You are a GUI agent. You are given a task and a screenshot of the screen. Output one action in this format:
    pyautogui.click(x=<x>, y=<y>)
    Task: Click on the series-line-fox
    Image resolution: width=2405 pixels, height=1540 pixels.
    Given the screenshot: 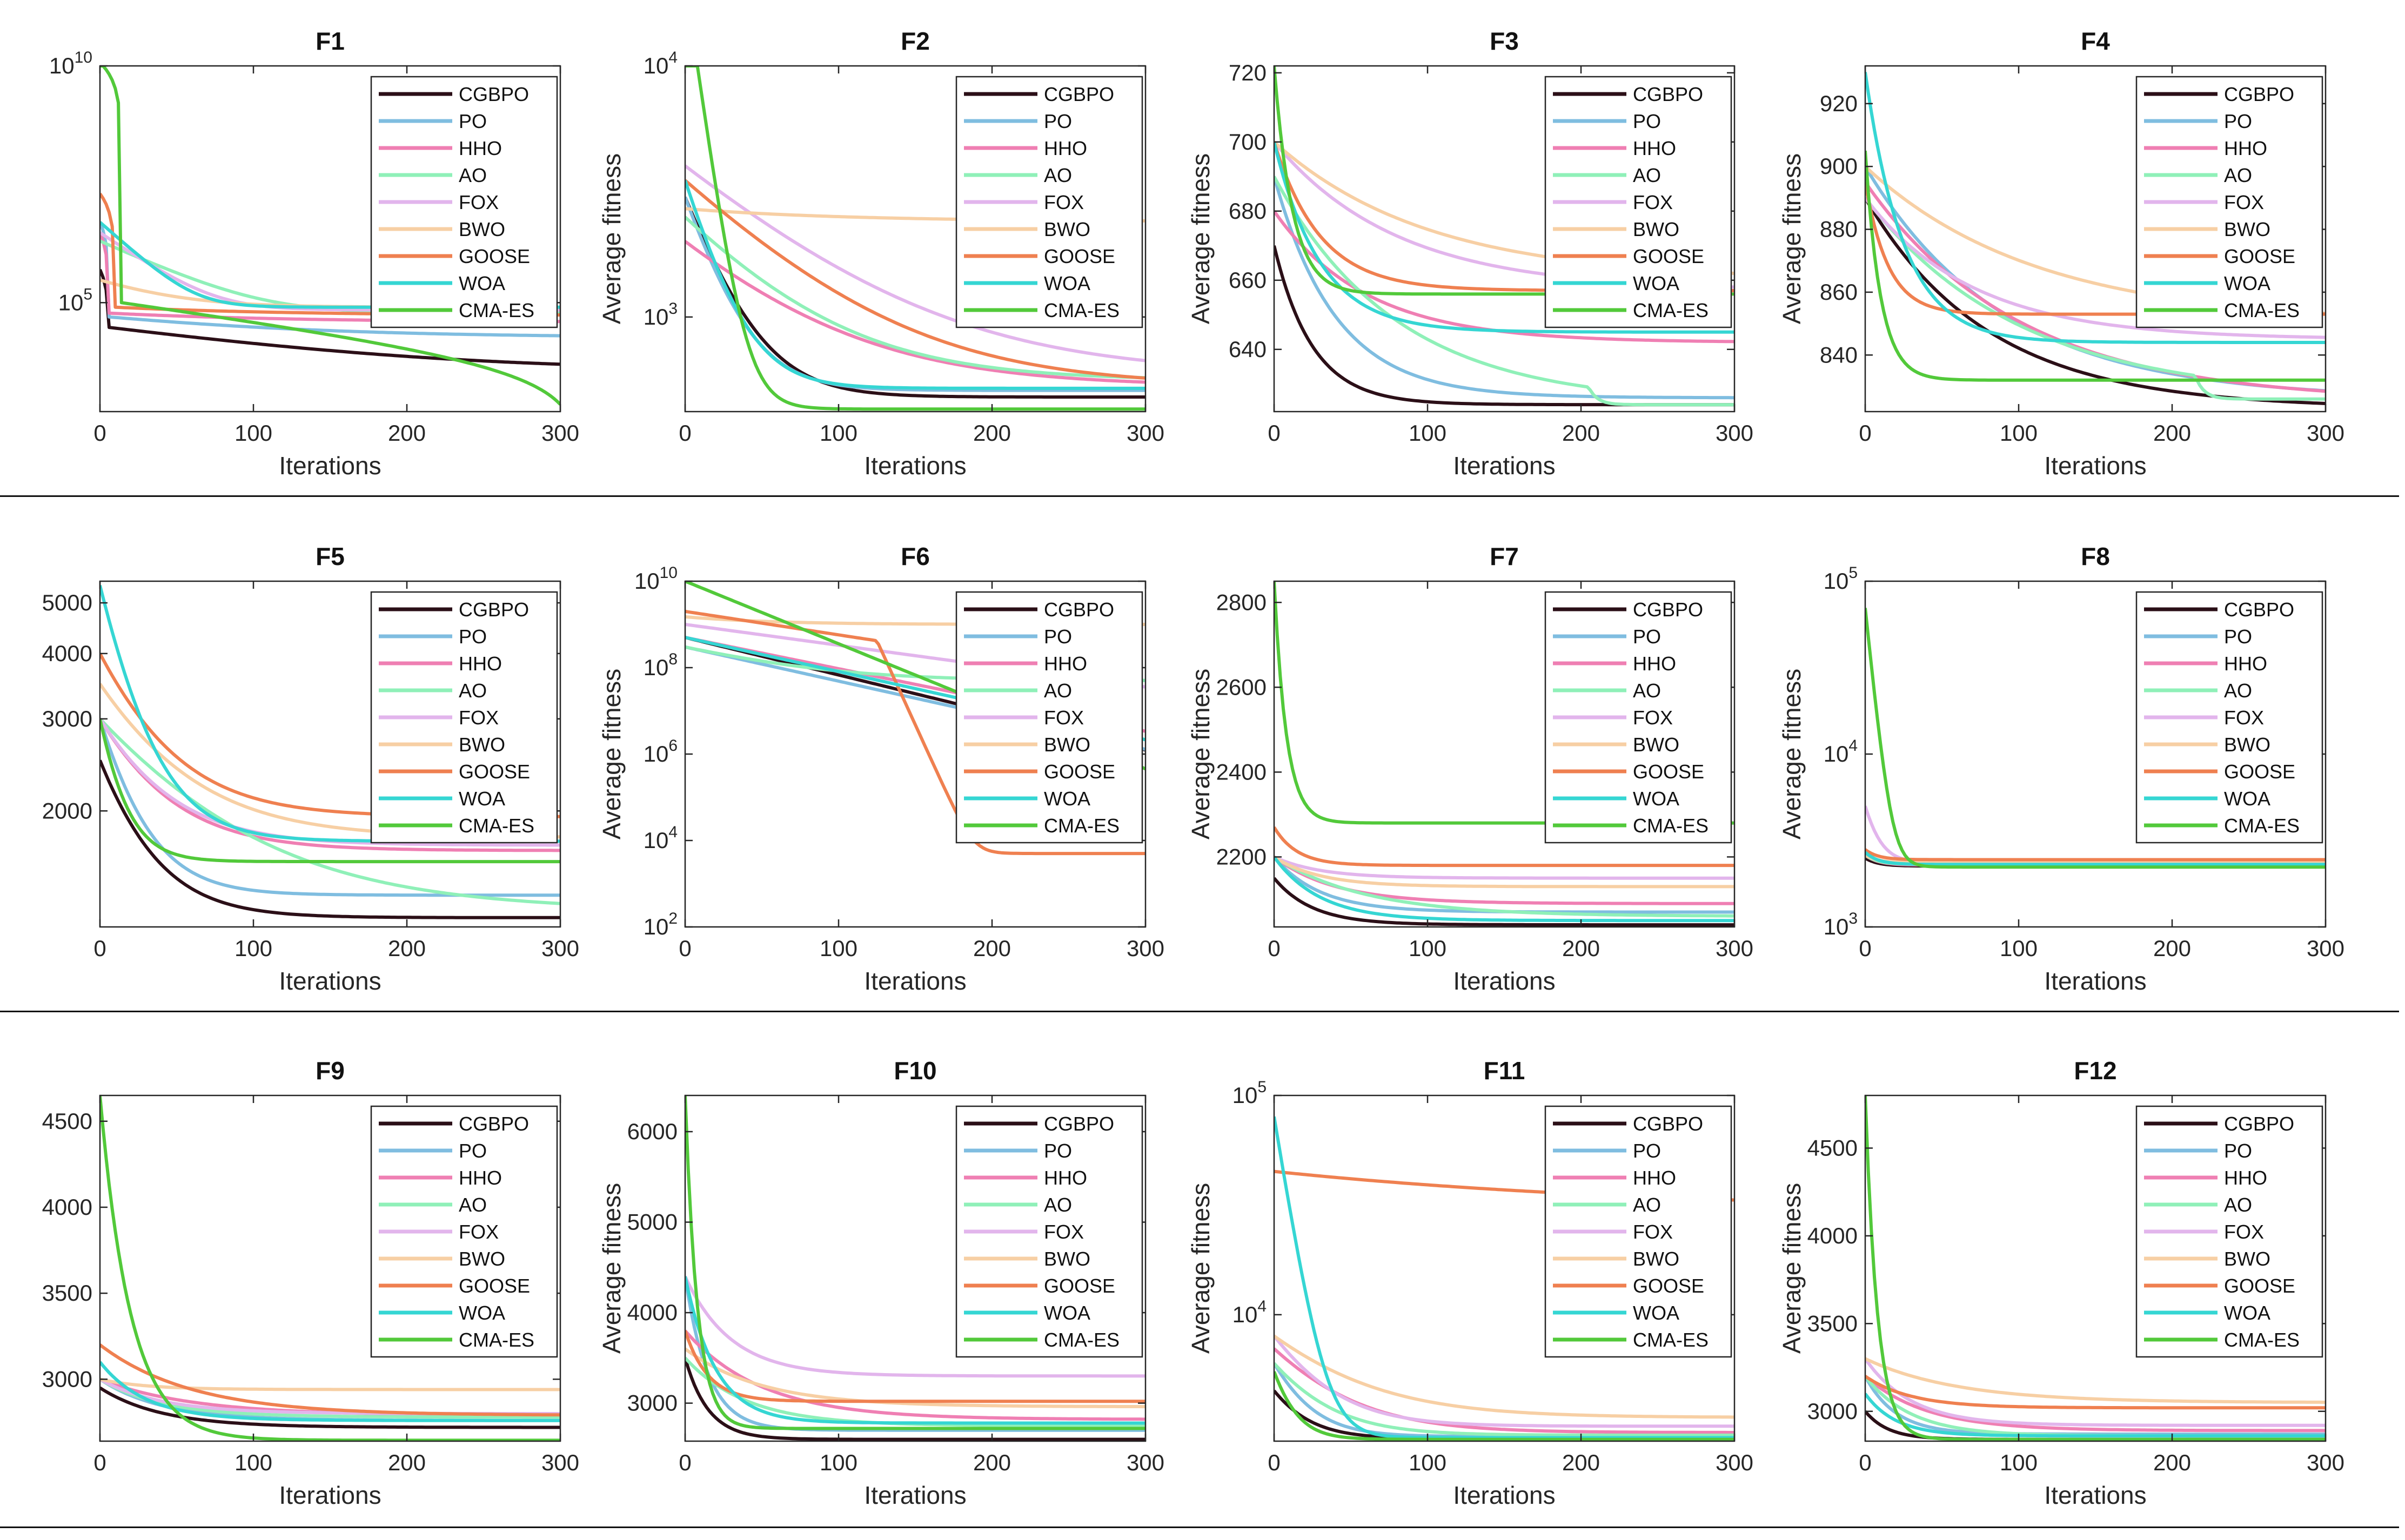 What is the action you would take?
    pyautogui.click(x=2095, y=268)
    